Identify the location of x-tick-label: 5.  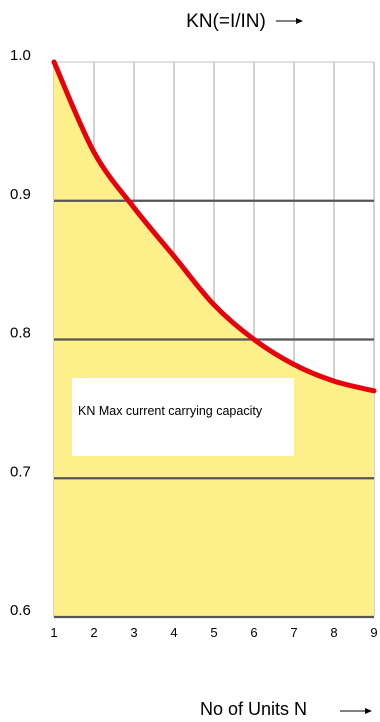
(213, 632).